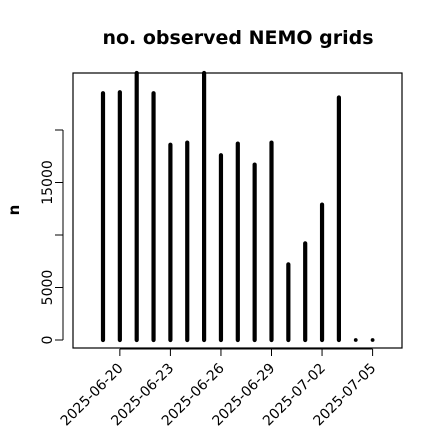  I want to click on chart-title: no. observed NEMO grids, so click(237, 38).